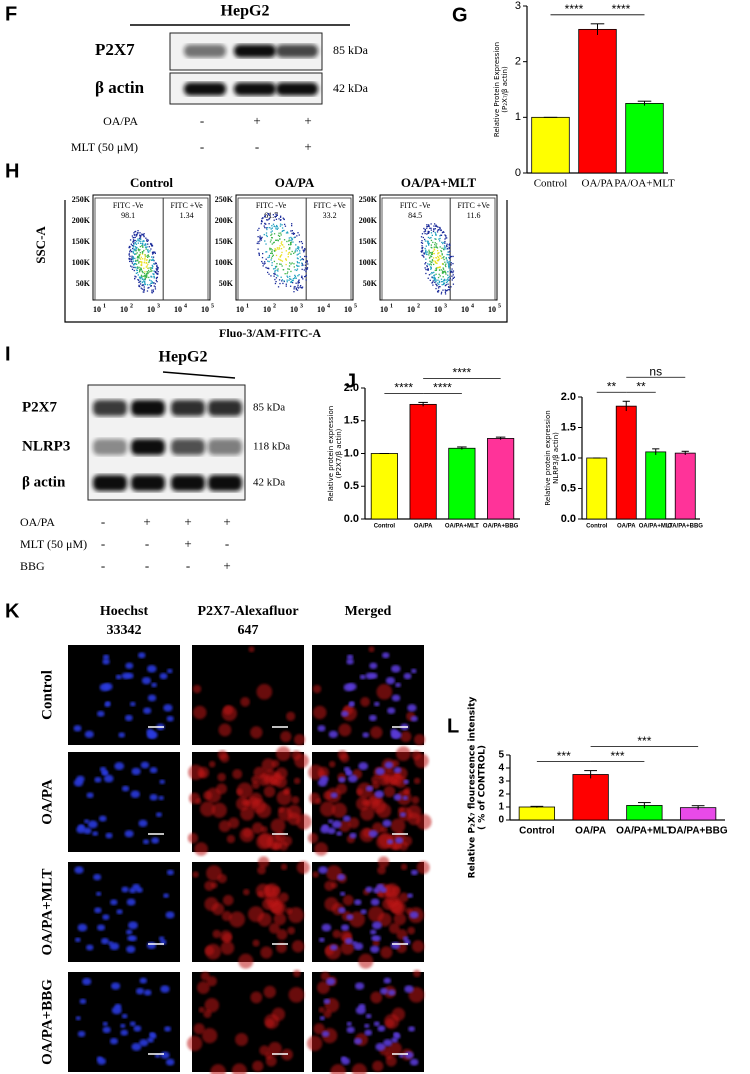 The image size is (750, 1074). I want to click on flow-x-tick-exponent: 5, so click(499, 306).